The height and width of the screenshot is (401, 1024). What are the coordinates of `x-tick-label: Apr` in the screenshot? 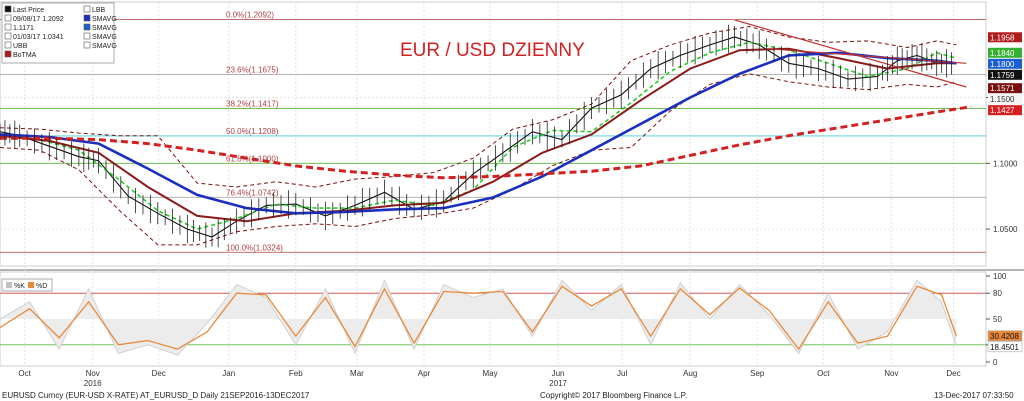 It's located at (424, 373).